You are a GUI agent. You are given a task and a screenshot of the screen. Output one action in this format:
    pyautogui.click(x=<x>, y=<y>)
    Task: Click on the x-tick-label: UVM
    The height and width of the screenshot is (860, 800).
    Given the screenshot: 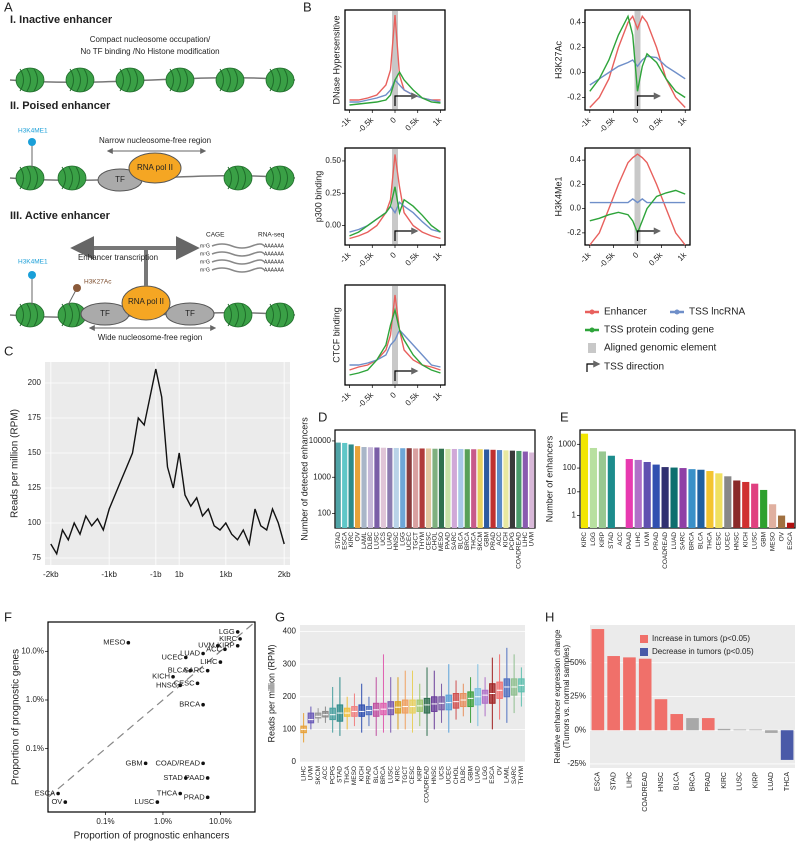 What is the action you would take?
    pyautogui.click(x=531, y=539)
    